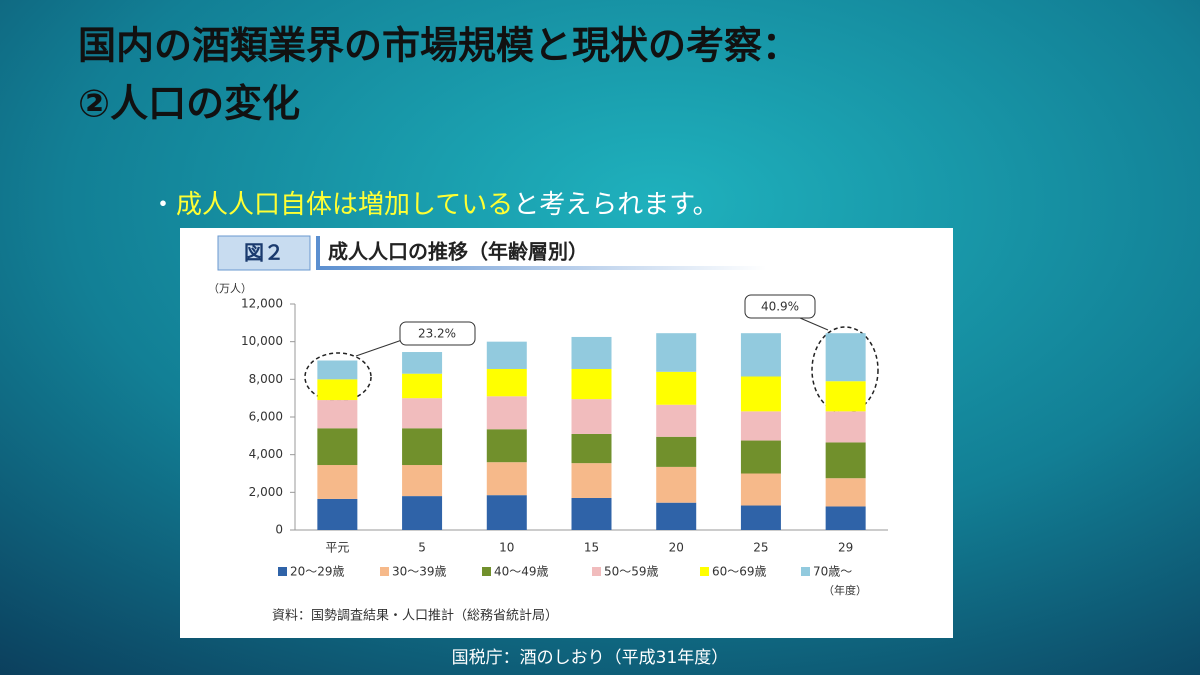  Describe the element at coordinates (591, 548) in the screenshot. I see `x-tick-label: 15` at that location.